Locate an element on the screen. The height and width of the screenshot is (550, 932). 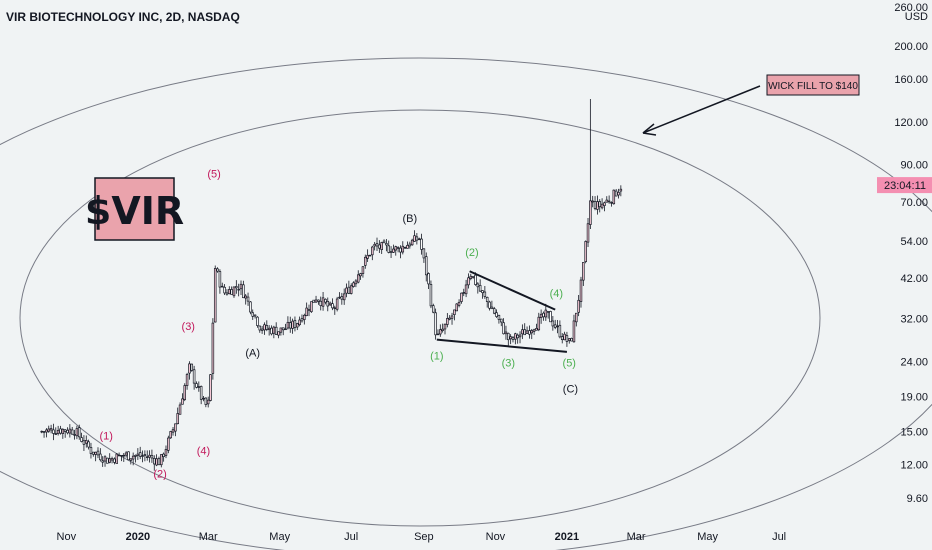
last-price-marker: 23:04:11 is located at coordinates (904, 185).